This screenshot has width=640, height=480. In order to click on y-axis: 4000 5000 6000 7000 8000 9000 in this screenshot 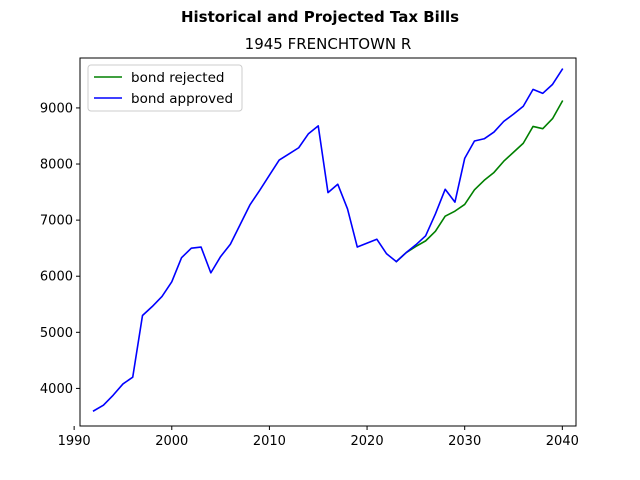, I will do `click(60, 249)`.